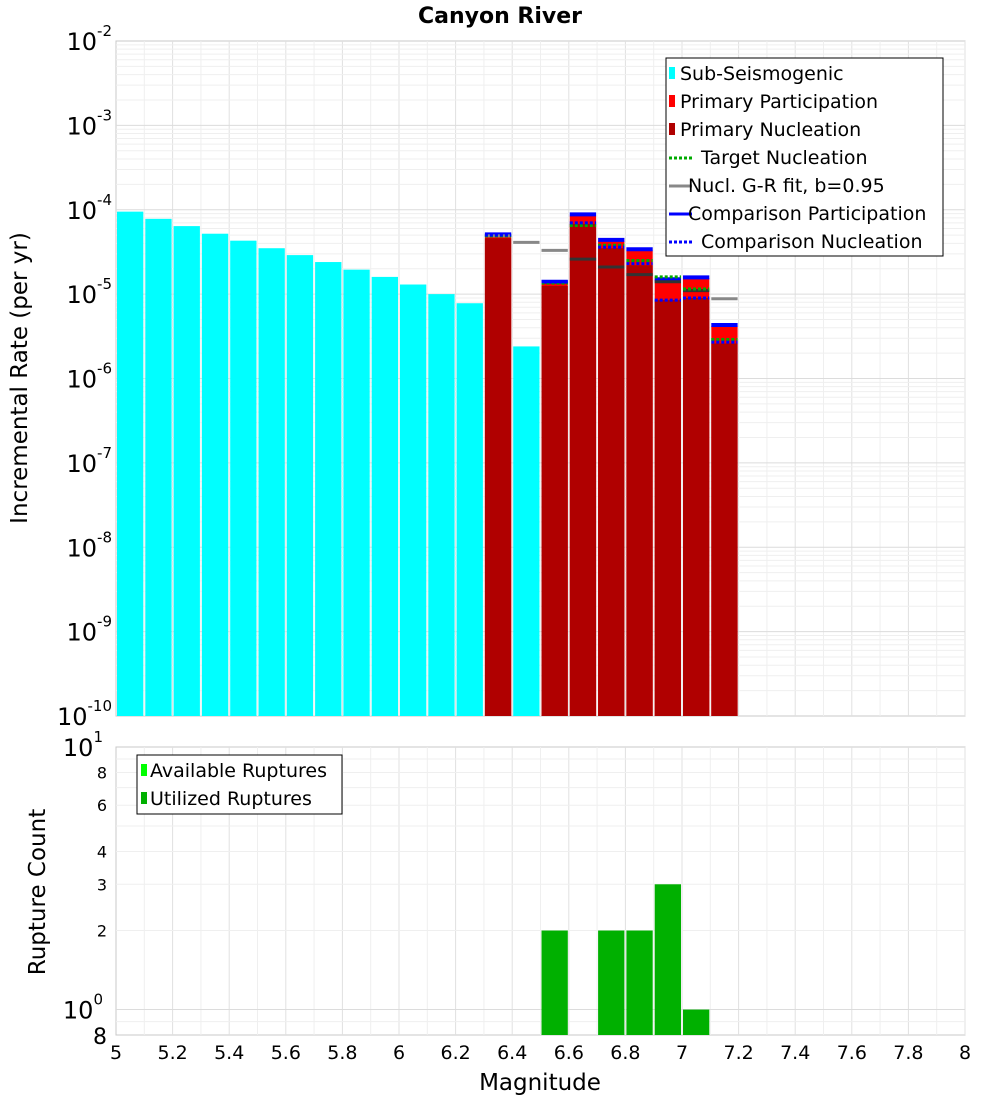  I want to click on bottom-legend: Available Ruptures Utilized Ruptures, so click(239, 784).